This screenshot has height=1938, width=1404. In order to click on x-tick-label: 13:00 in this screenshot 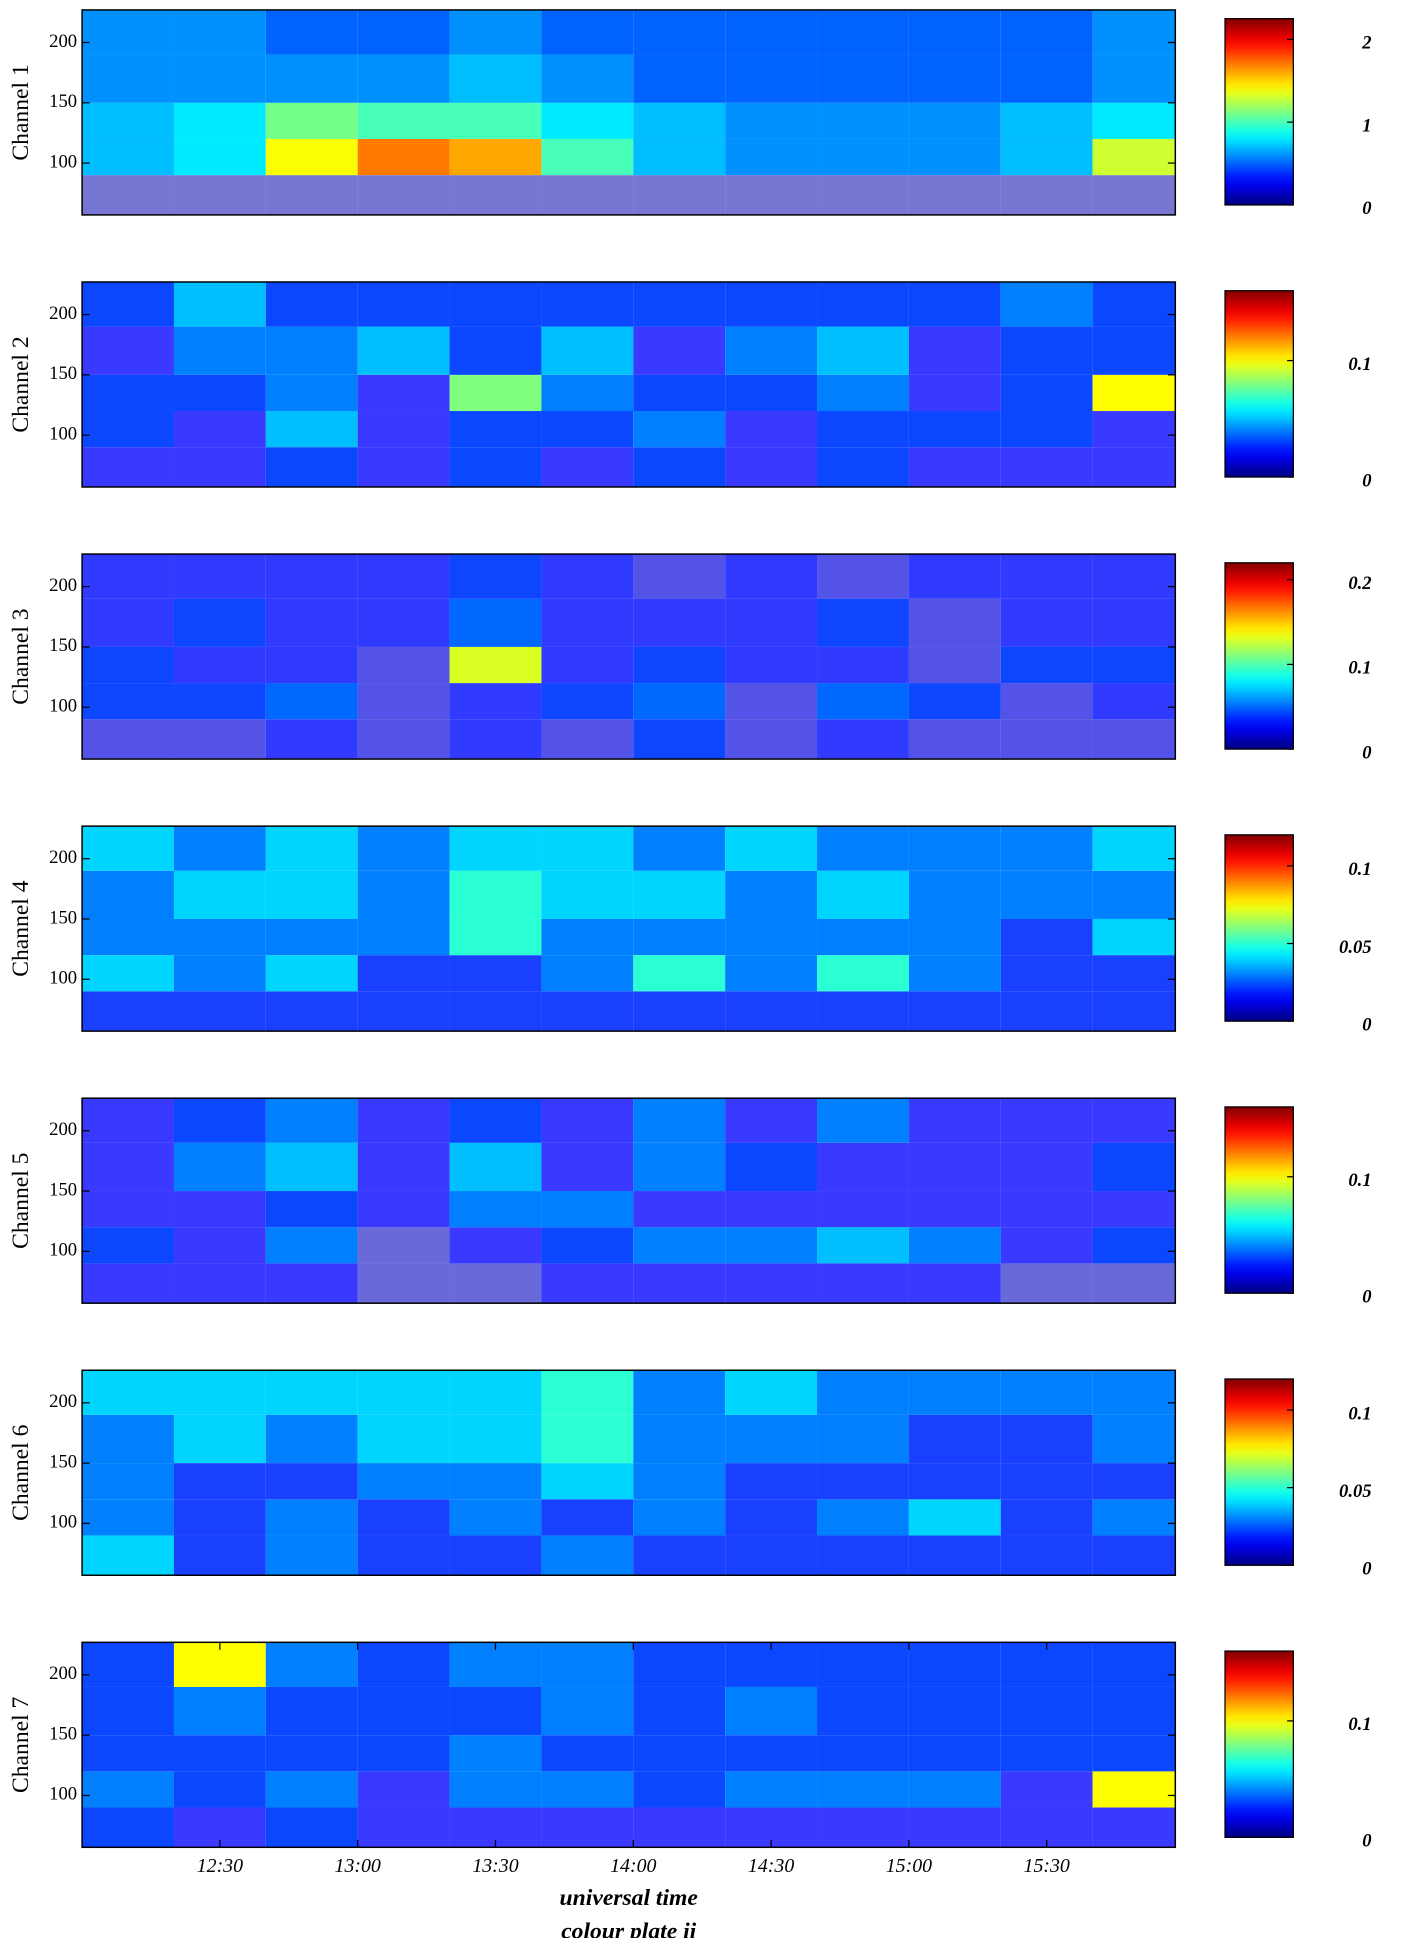, I will do `click(358, 1866)`.